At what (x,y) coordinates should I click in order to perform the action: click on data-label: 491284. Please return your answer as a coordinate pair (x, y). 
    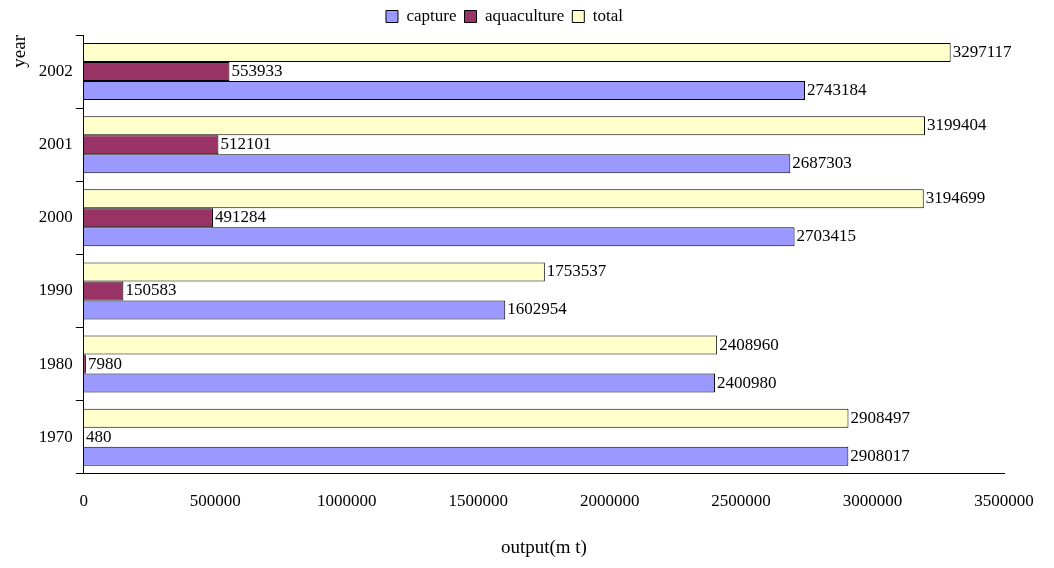
    Looking at the image, I should click on (240, 217).